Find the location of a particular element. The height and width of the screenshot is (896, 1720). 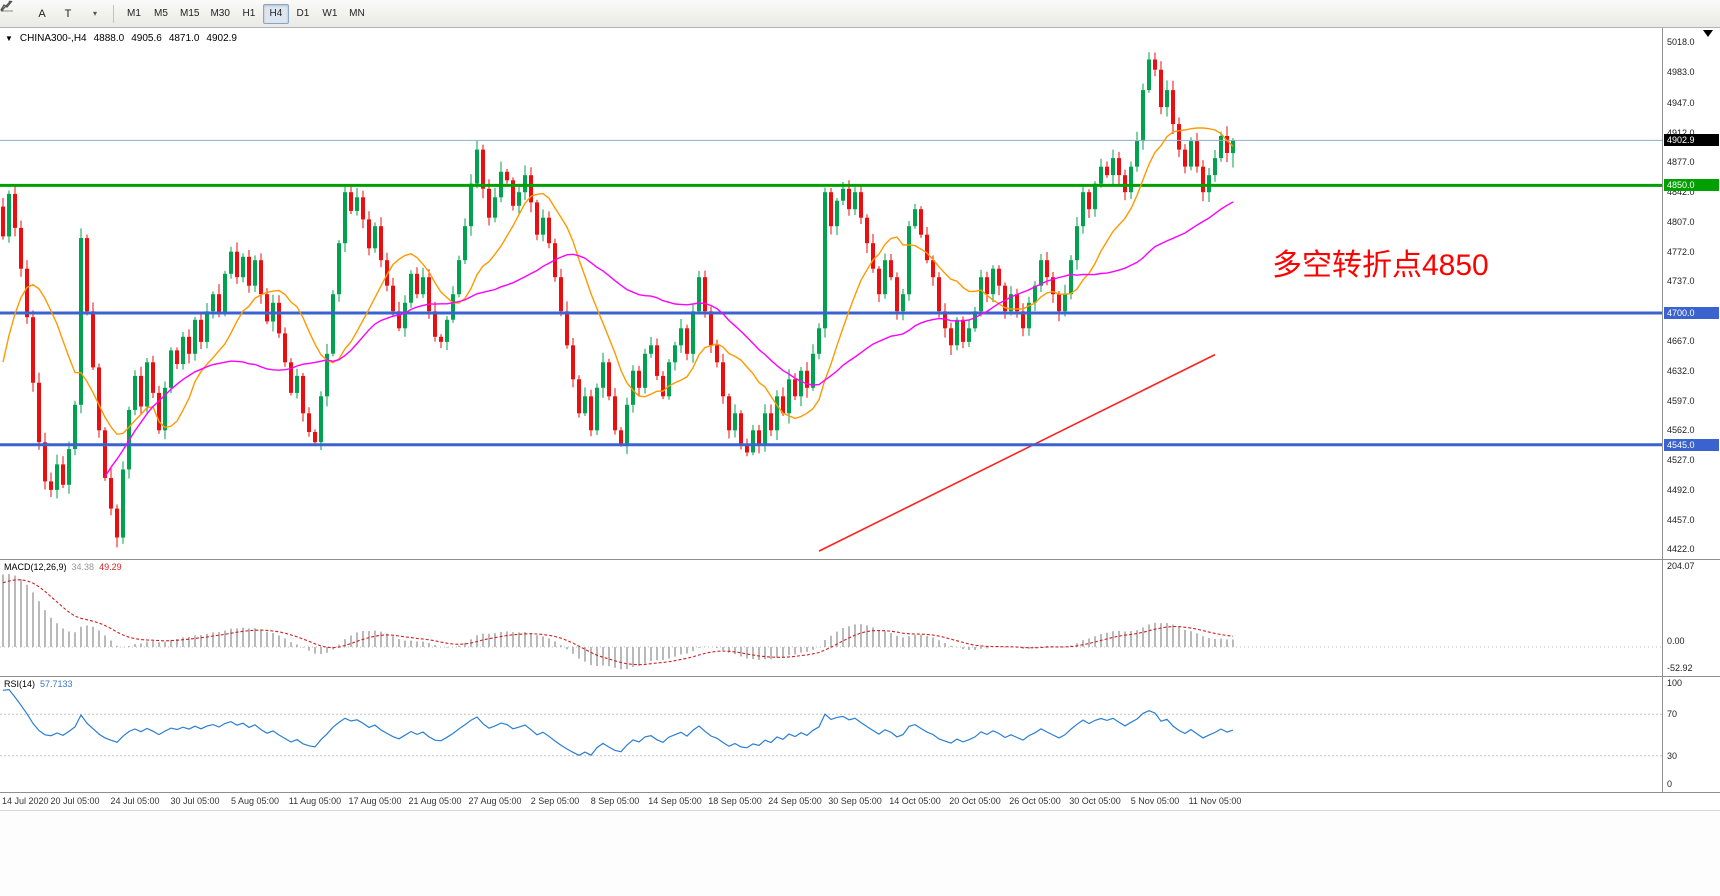

macd-signal-line is located at coordinates (618, 622).